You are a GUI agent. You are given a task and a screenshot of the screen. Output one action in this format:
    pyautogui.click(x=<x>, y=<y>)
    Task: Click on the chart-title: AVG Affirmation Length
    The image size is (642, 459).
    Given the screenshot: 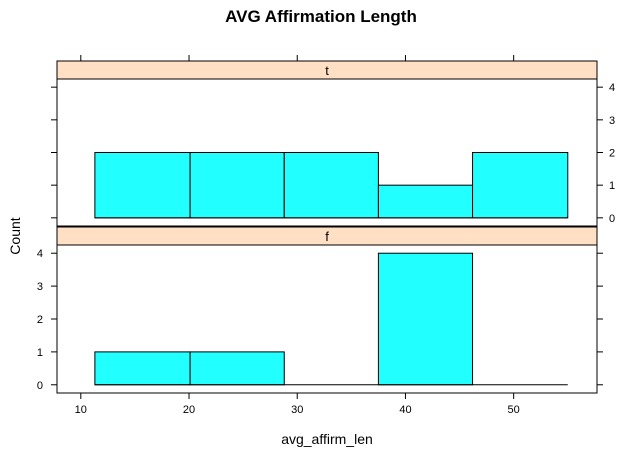 What is the action you would take?
    pyautogui.click(x=321, y=16)
    